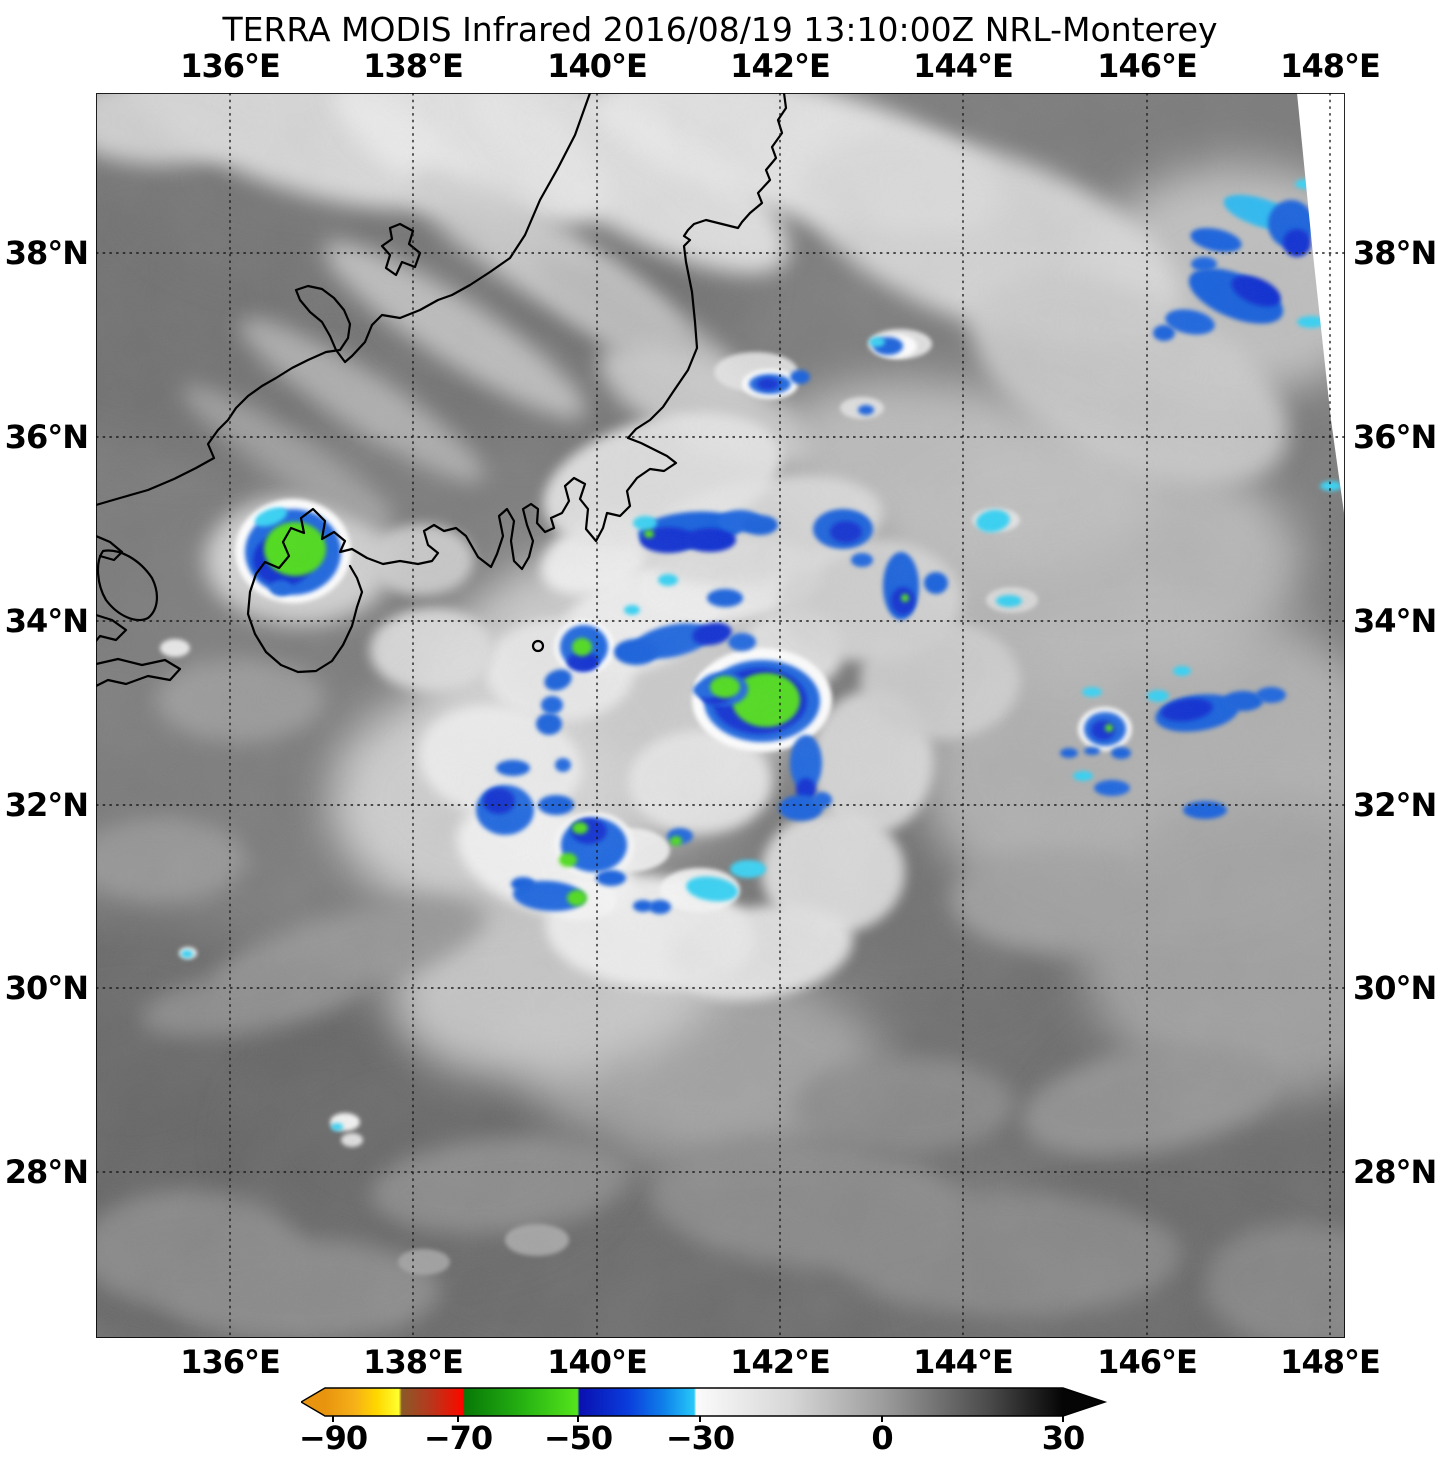 This screenshot has width=1440, height=1457. I want to click on lat-label-right: 38°N, so click(1395, 253).